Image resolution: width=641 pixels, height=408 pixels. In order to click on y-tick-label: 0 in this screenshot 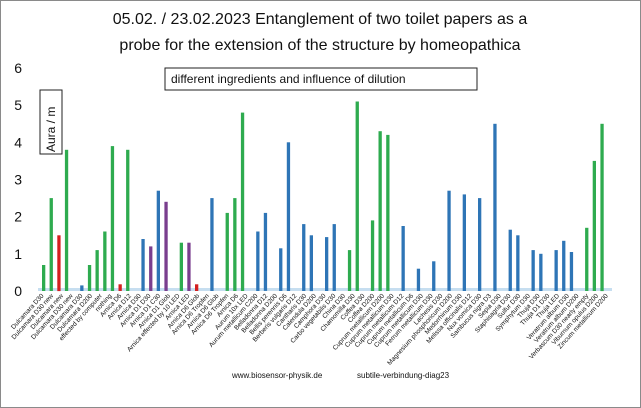, I will do `click(18, 291)`.